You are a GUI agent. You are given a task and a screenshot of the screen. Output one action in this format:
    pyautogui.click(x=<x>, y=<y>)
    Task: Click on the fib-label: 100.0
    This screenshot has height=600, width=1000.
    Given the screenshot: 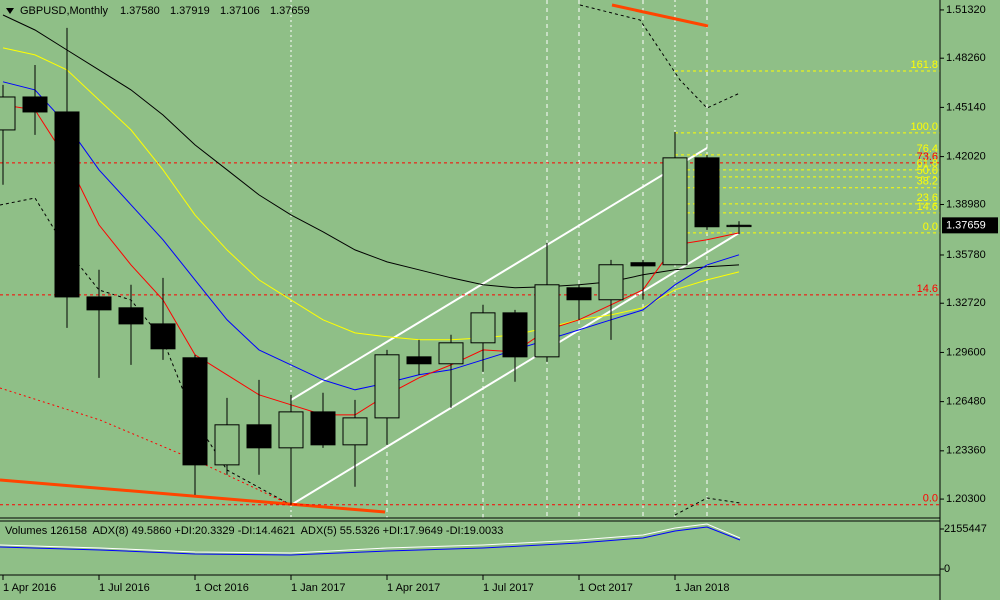 What is the action you would take?
    pyautogui.click(x=924, y=127)
    